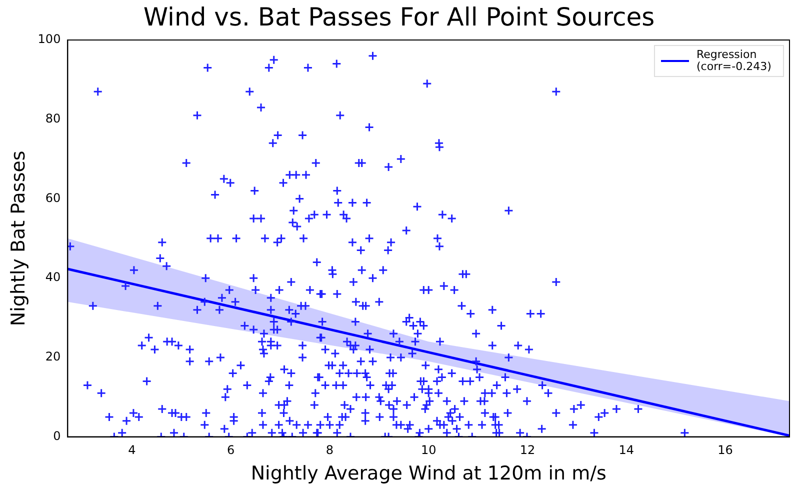  Describe the element at coordinates (18, 238) in the screenshot. I see `y-axis-title: Nightly Bat Passes` at that location.